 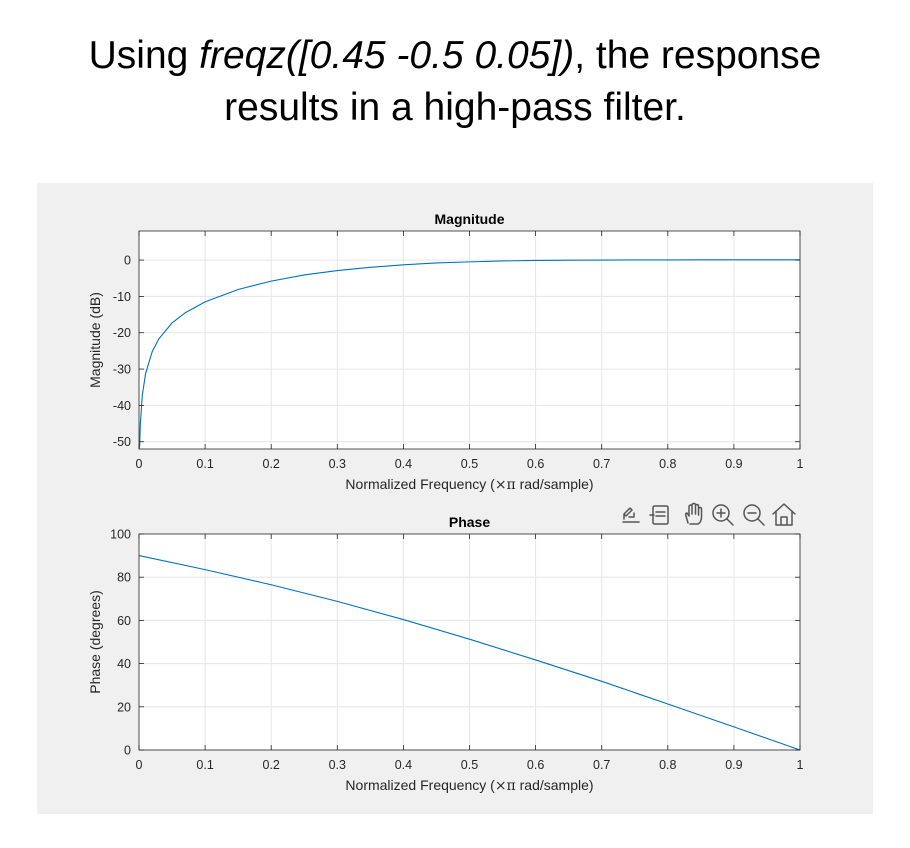 What do you see at coordinates (122, 406) in the screenshot?
I see `y-tick-label: -40` at bounding box center [122, 406].